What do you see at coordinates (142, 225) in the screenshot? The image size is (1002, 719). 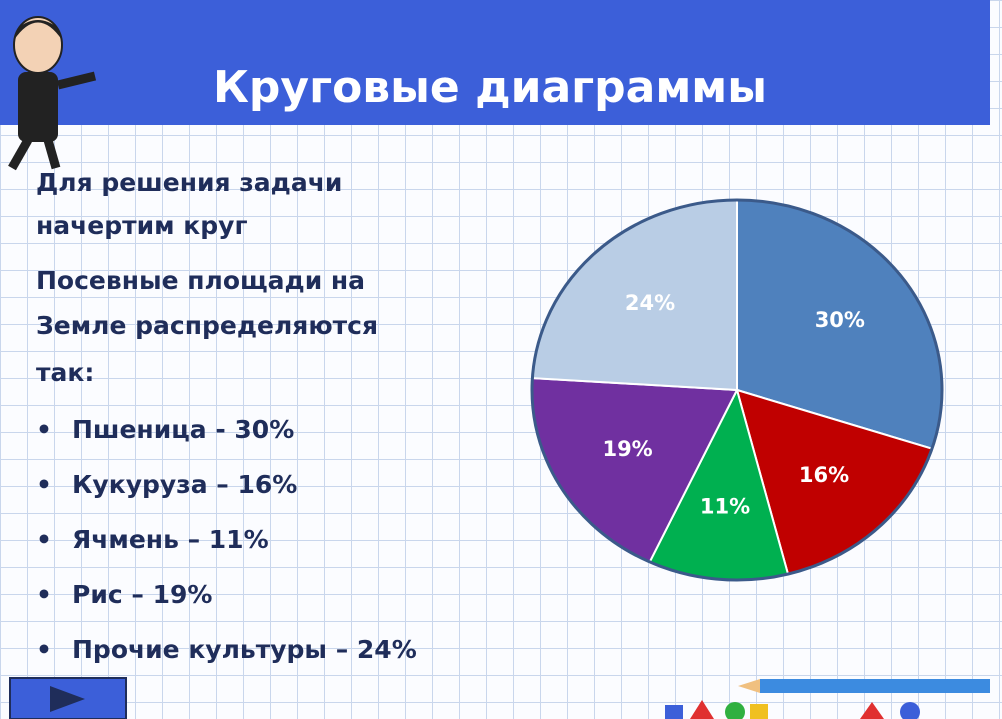 I see `text-line: начертим круг` at bounding box center [142, 225].